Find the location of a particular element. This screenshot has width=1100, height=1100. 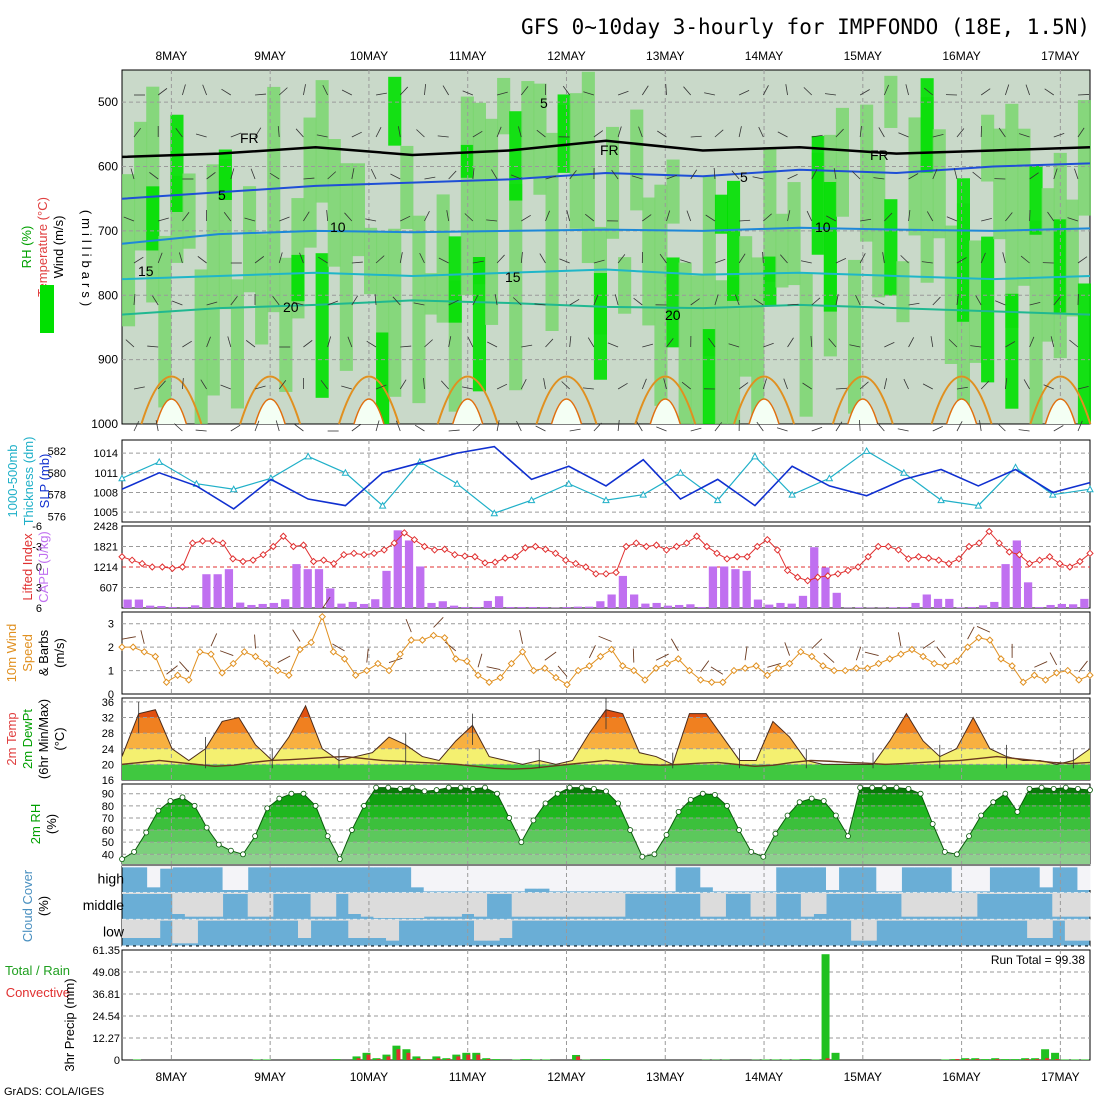

wind-speed-line is located at coordinates (606, 650).